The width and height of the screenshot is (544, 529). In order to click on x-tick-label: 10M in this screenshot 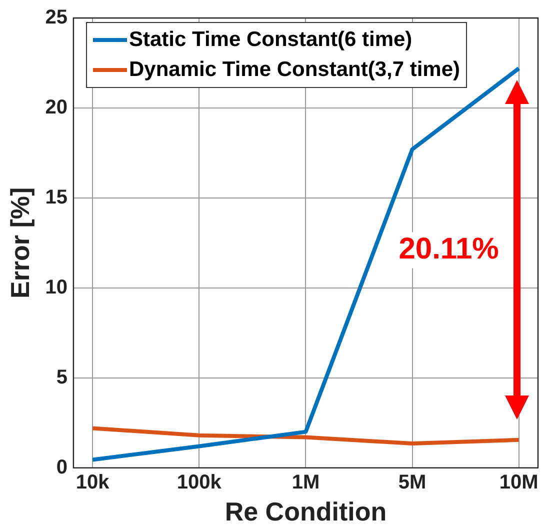, I will do `click(518, 482)`.